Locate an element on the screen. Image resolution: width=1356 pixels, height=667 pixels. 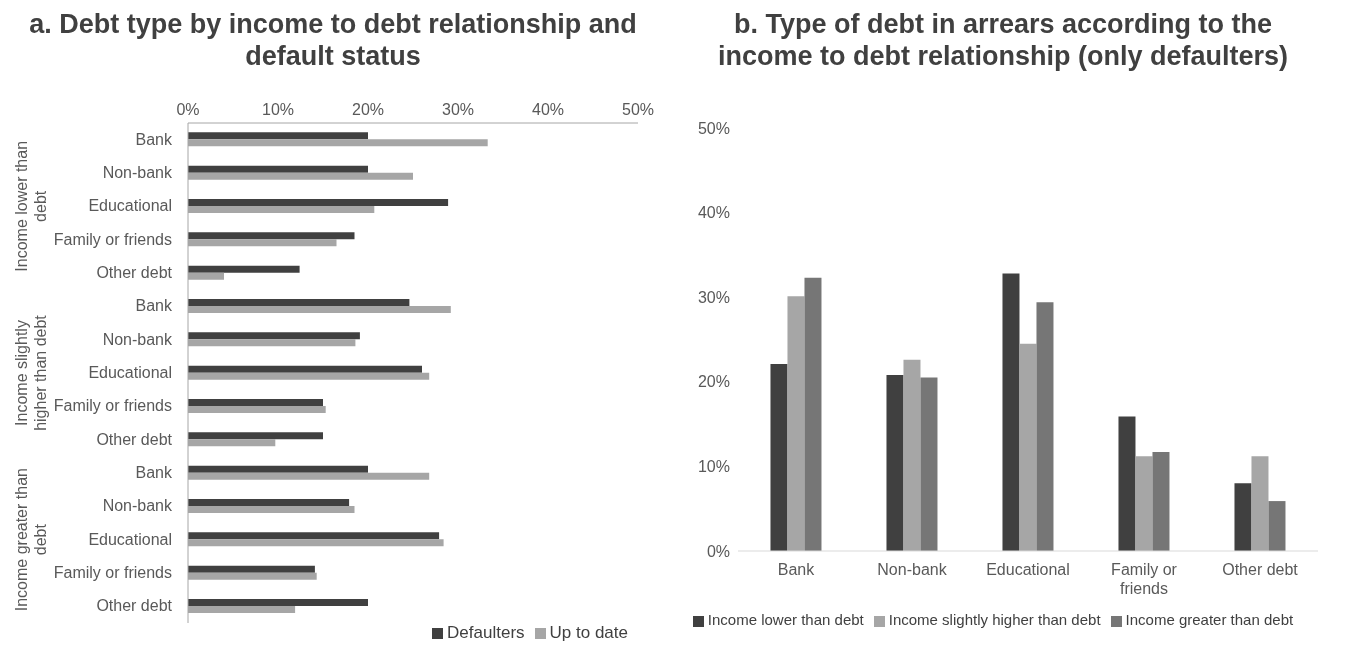
x-tick-label: Non-bank is located at coordinates (912, 569).